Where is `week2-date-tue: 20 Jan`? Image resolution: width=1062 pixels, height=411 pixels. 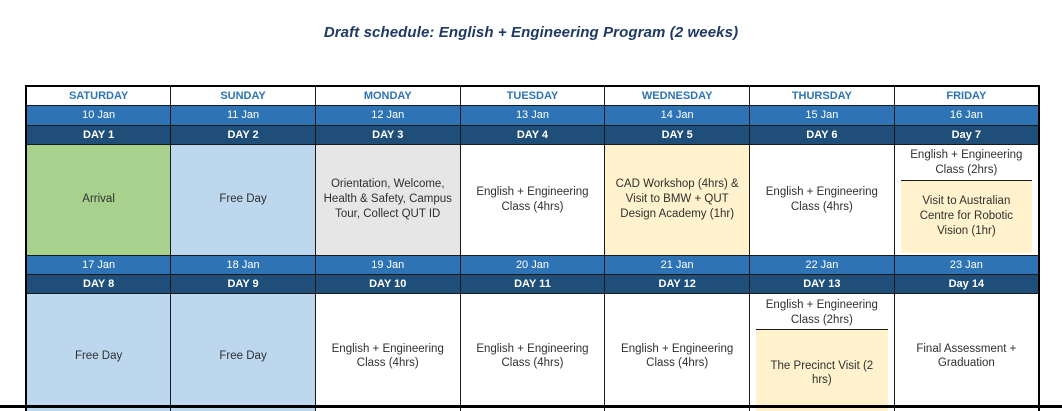
week2-date-tue: 20 Jan is located at coordinates (532, 265).